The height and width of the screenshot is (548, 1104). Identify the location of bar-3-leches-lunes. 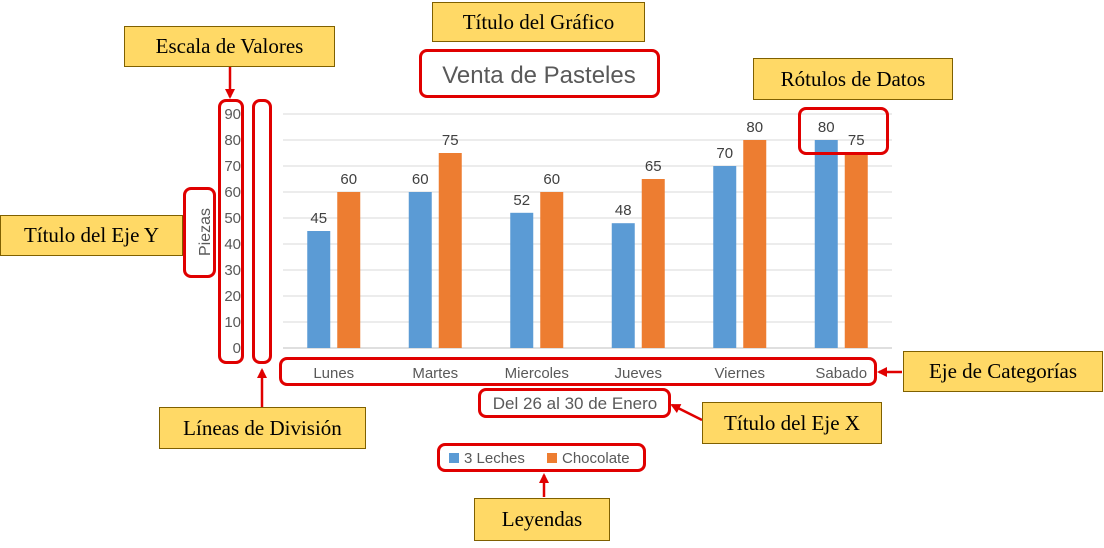
(319, 289).